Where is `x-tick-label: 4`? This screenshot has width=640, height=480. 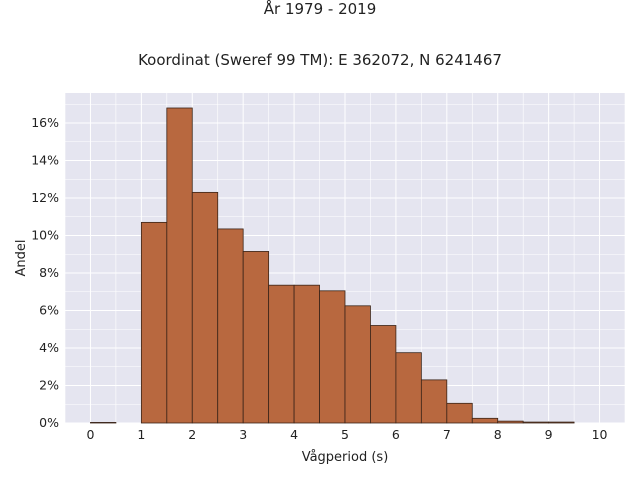 x-tick-label: 4 is located at coordinates (294, 434).